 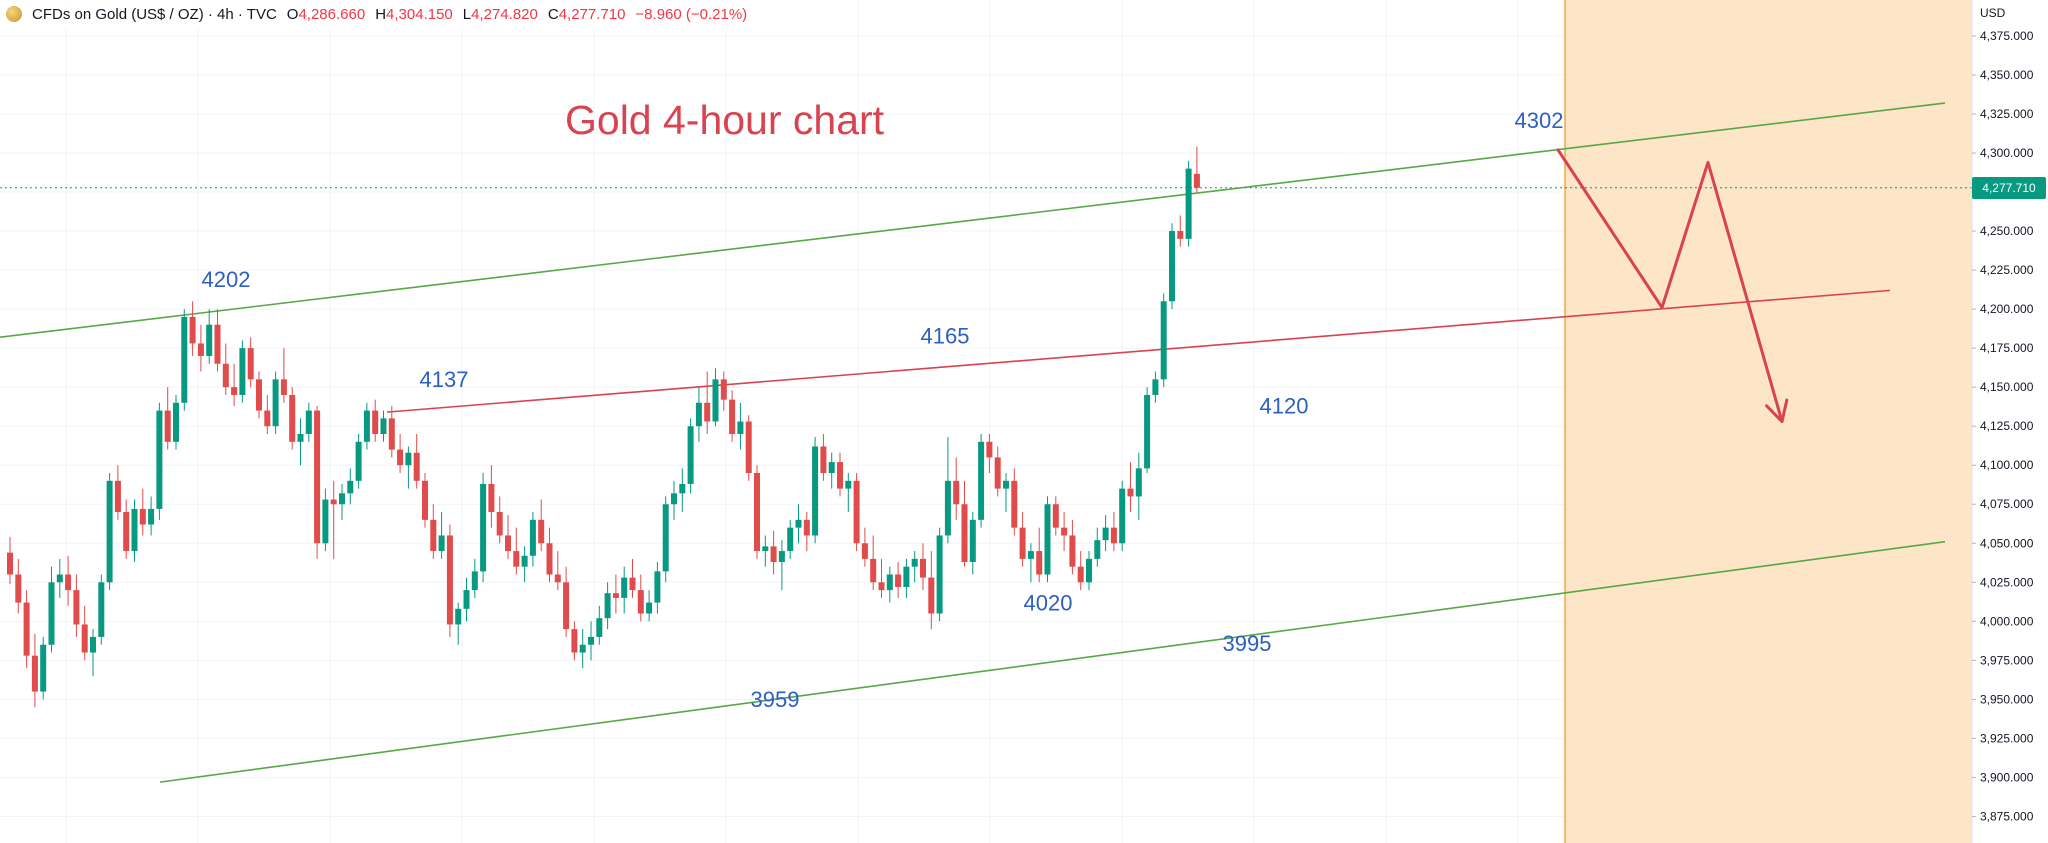 What do you see at coordinates (725, 120) in the screenshot?
I see `chart-title: Gold 4-hour chart` at bounding box center [725, 120].